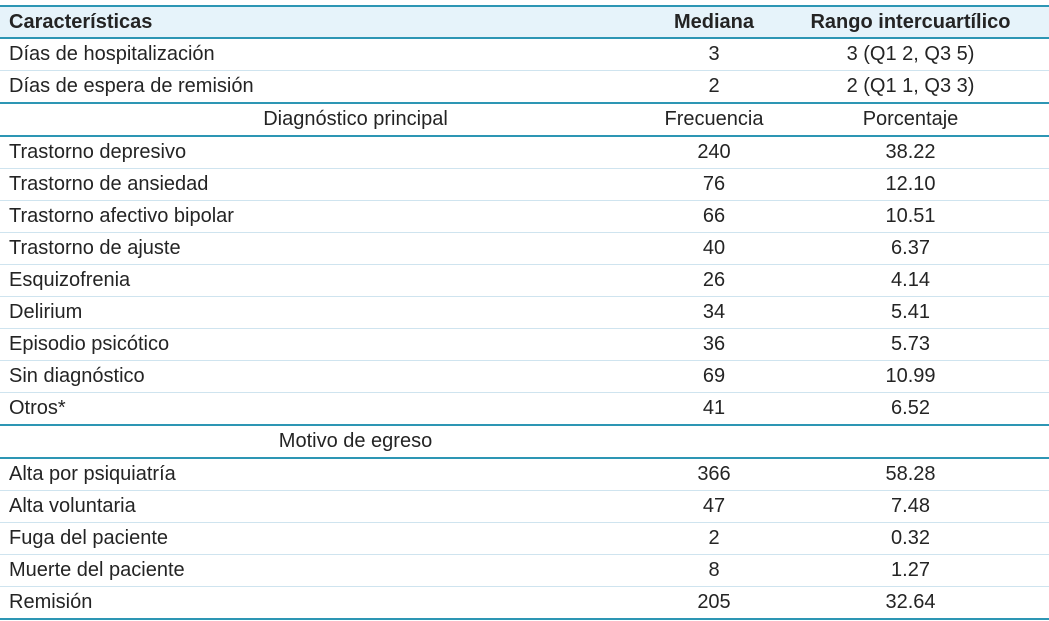 The width and height of the screenshot is (1049, 621). I want to click on row-label: Días de hospitalización, so click(112, 54).